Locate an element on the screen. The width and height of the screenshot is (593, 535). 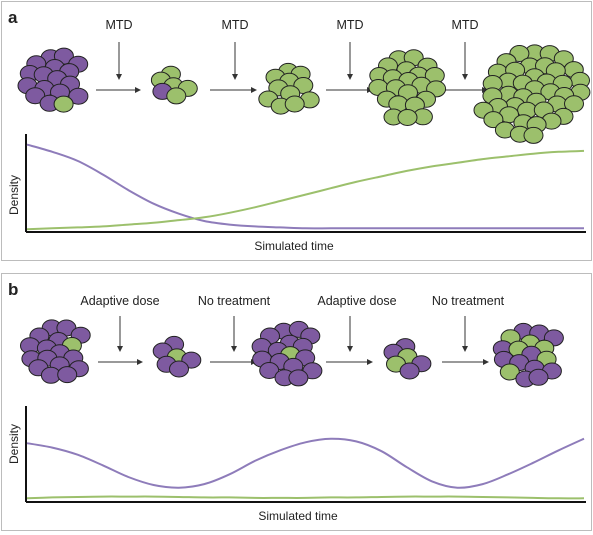
step-label-b-2: No treatment is located at coordinates (234, 301).